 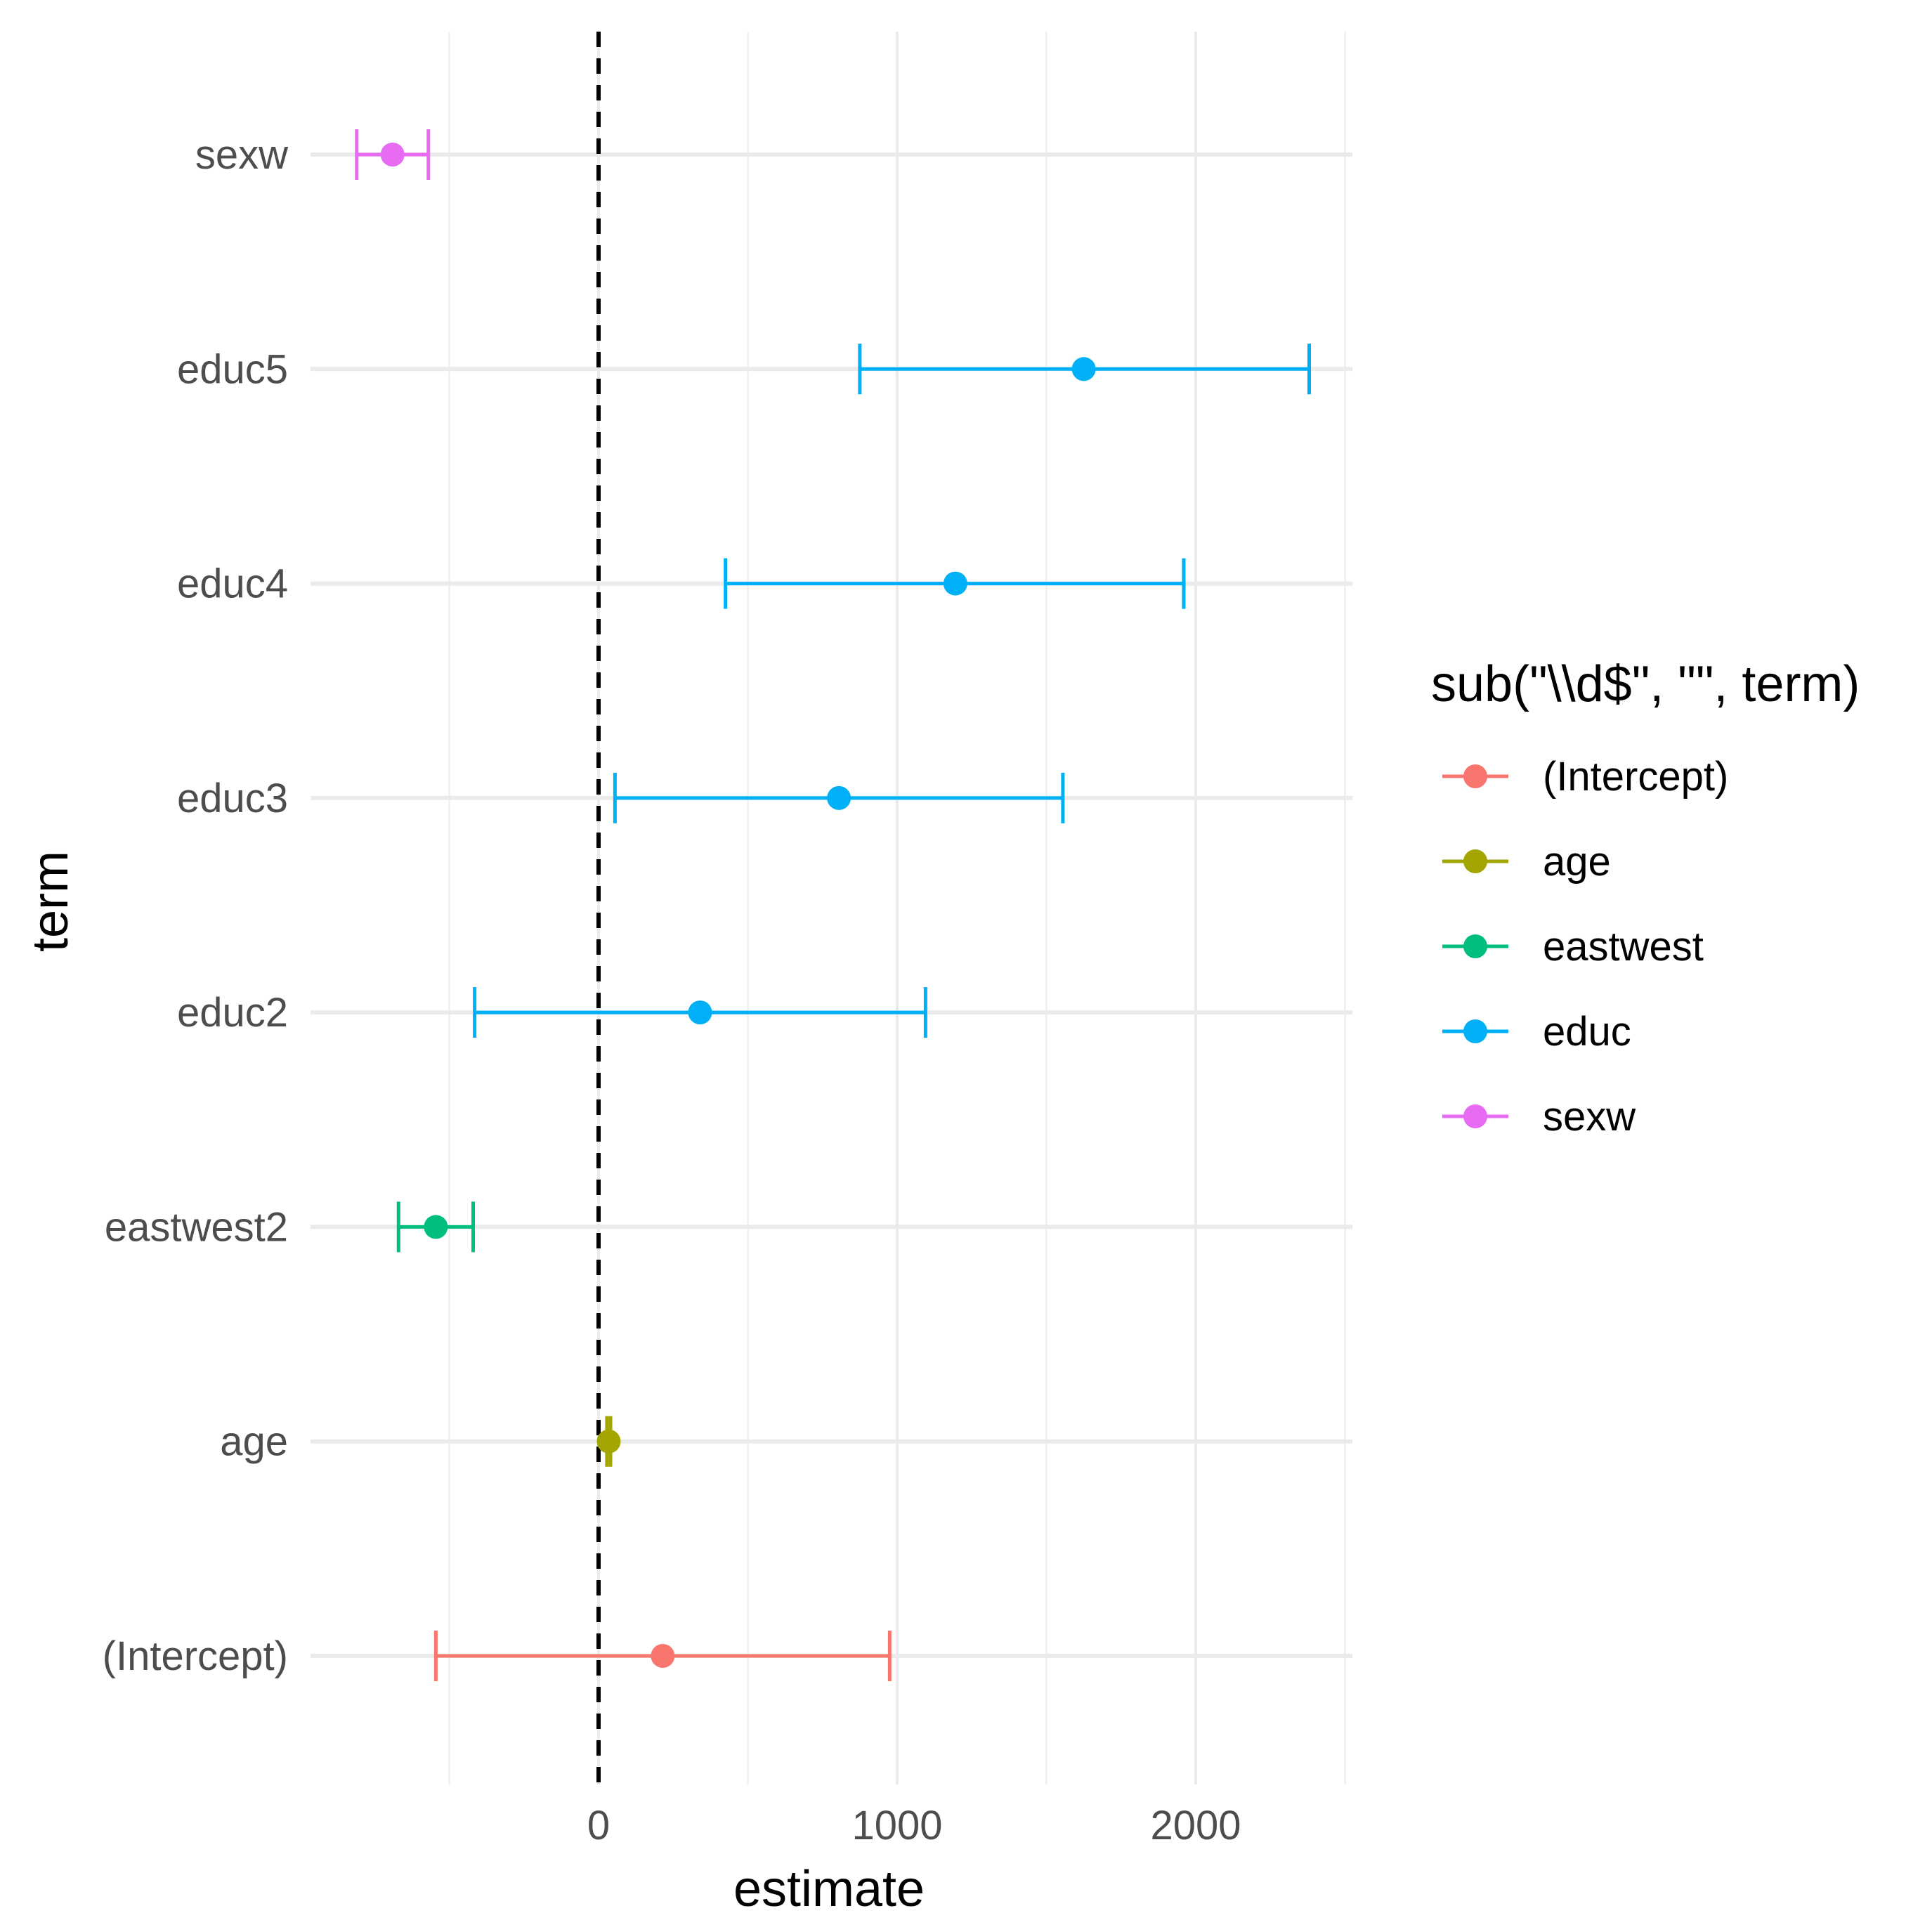 What do you see at coordinates (1587, 1032) in the screenshot?
I see `legend-label: educ` at bounding box center [1587, 1032].